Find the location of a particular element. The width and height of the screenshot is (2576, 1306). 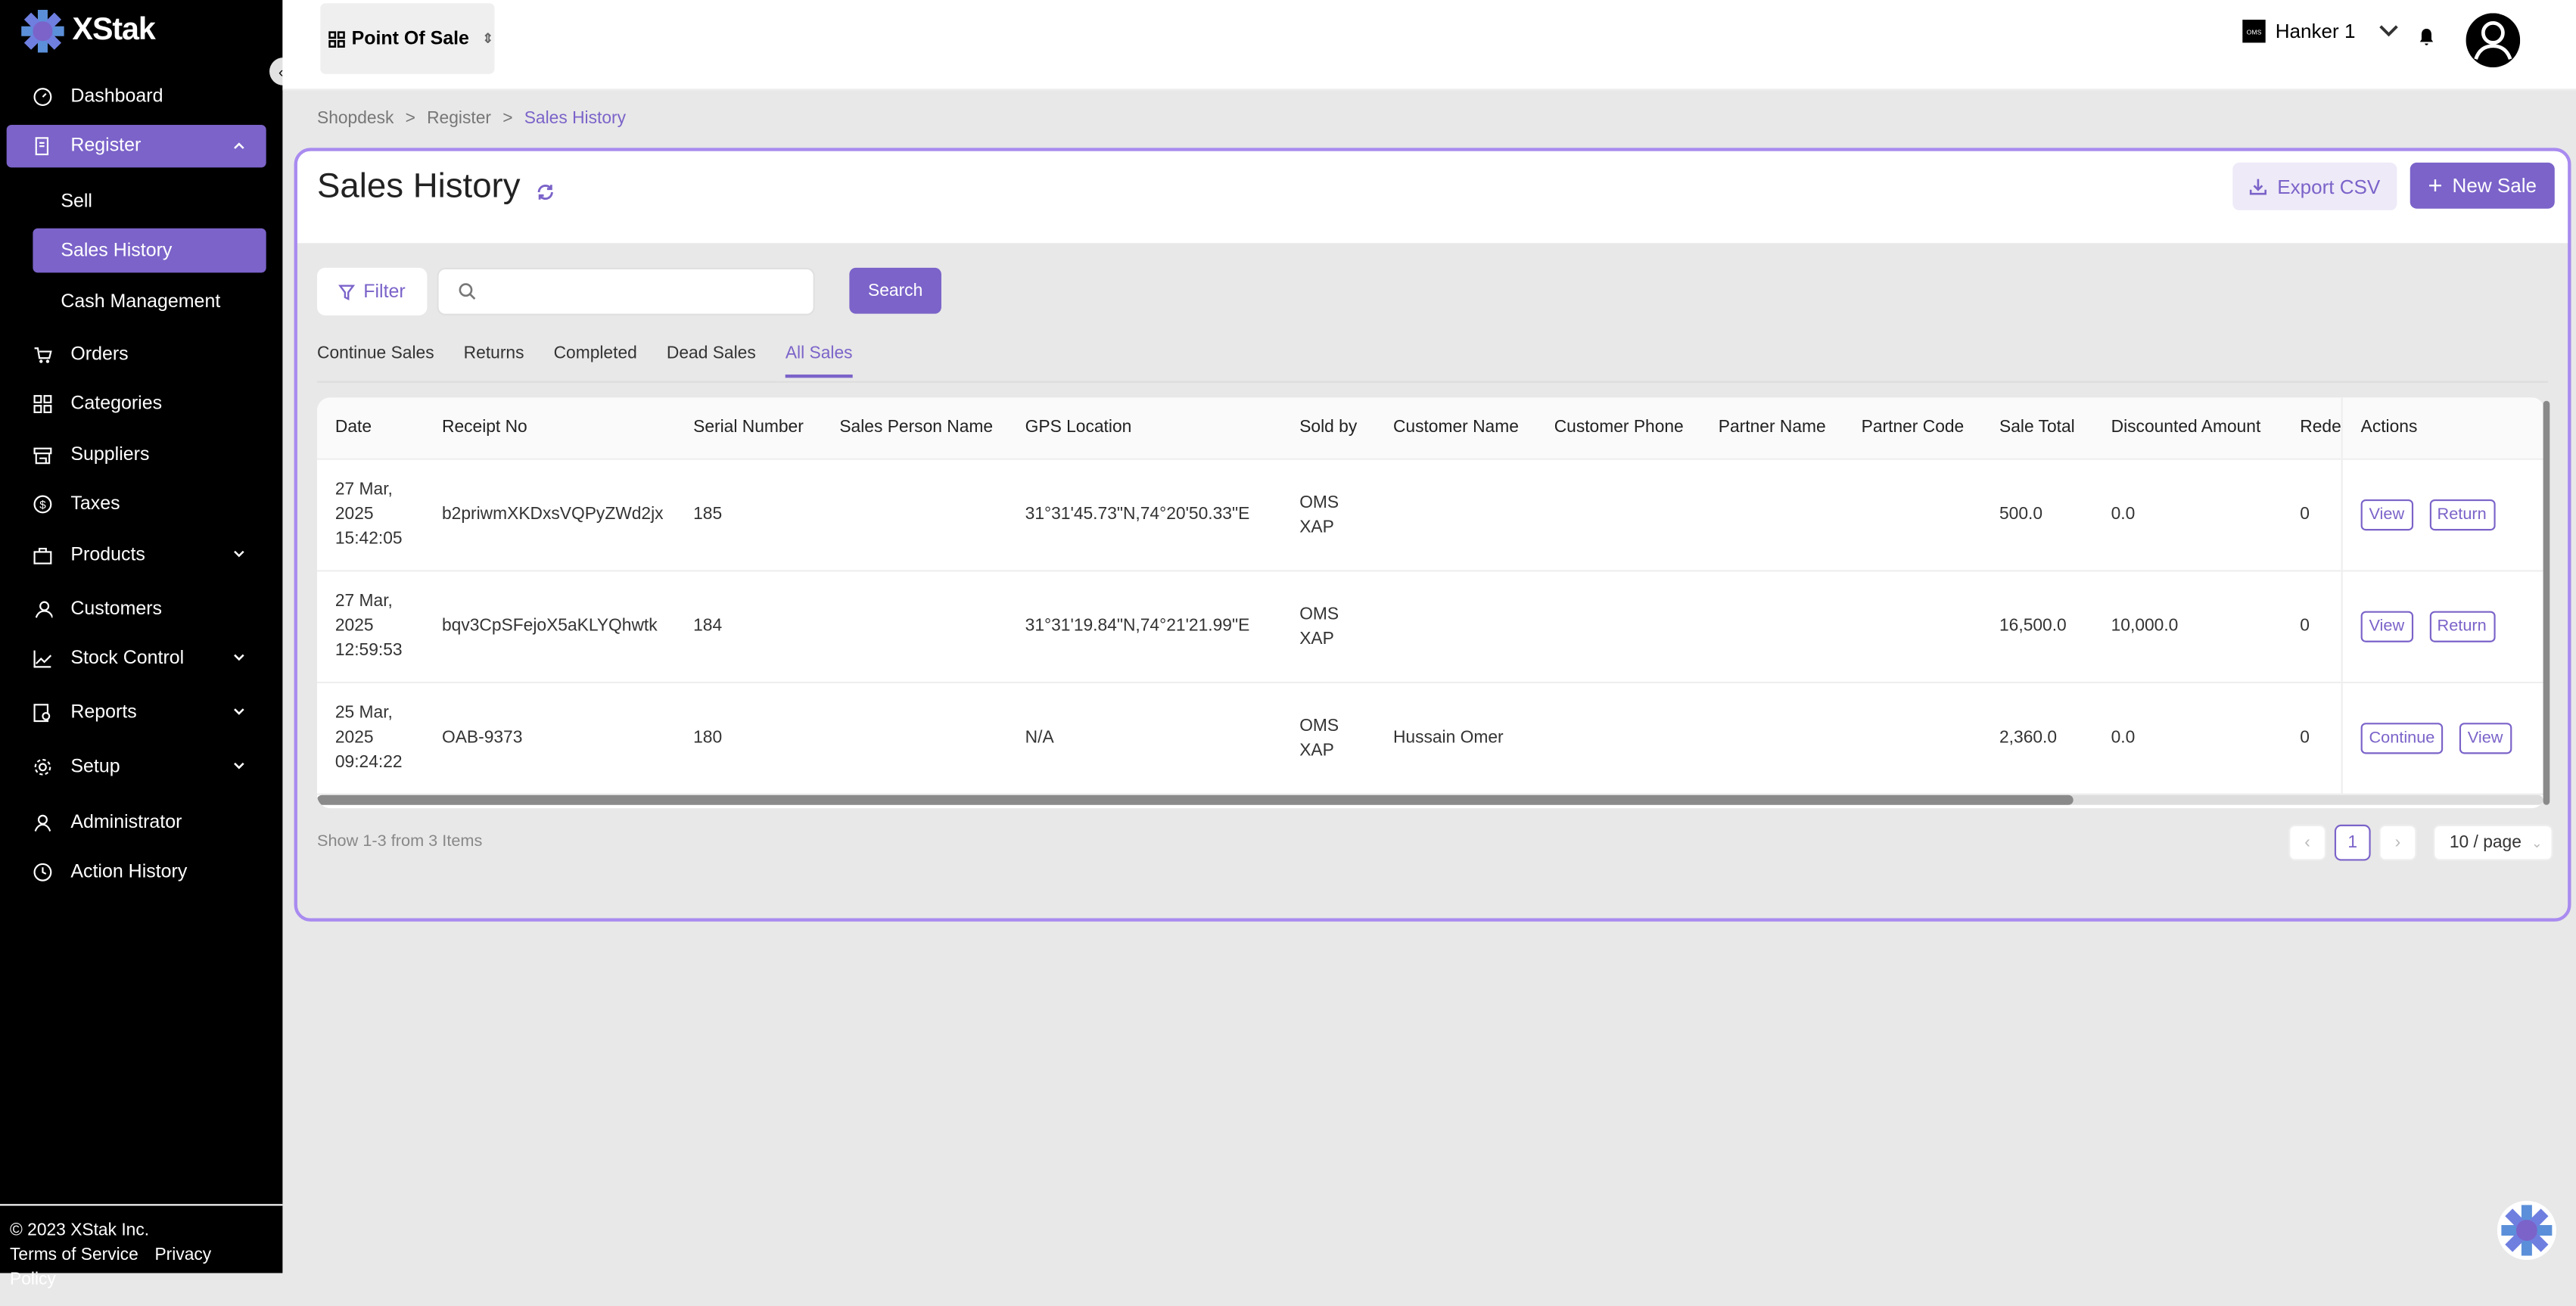

new-sale-button: + New Sale is located at coordinates (2482, 185).